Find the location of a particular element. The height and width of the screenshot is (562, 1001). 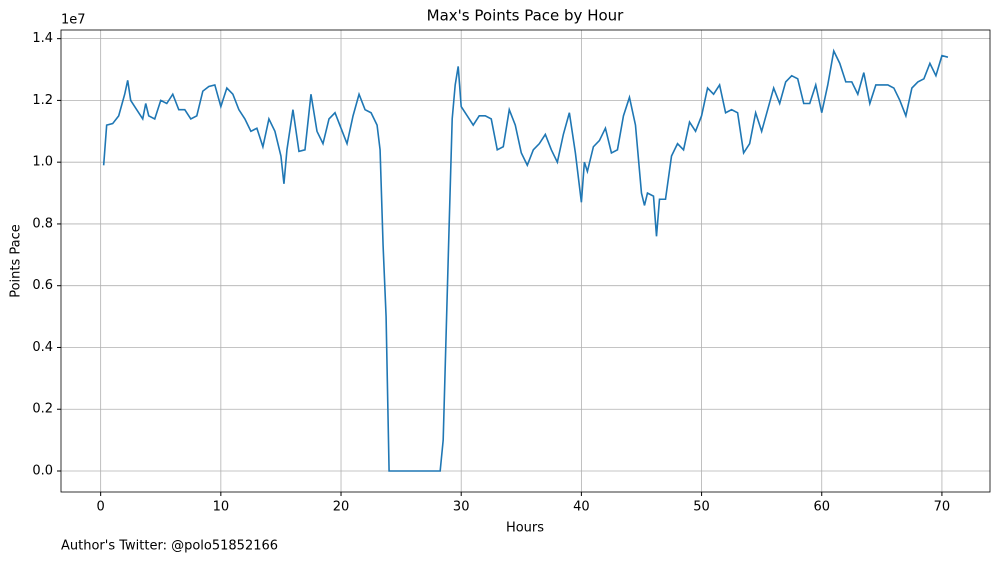

y-tick-label: 1.0 is located at coordinates (42, 162).